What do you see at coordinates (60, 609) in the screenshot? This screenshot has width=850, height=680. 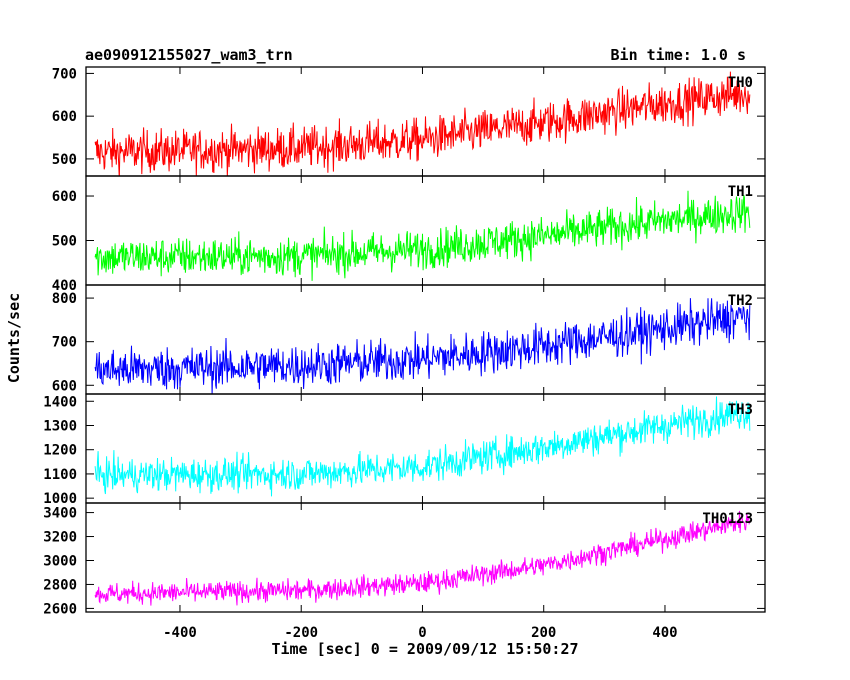 I see `y-tick-label: 2600` at bounding box center [60, 609].